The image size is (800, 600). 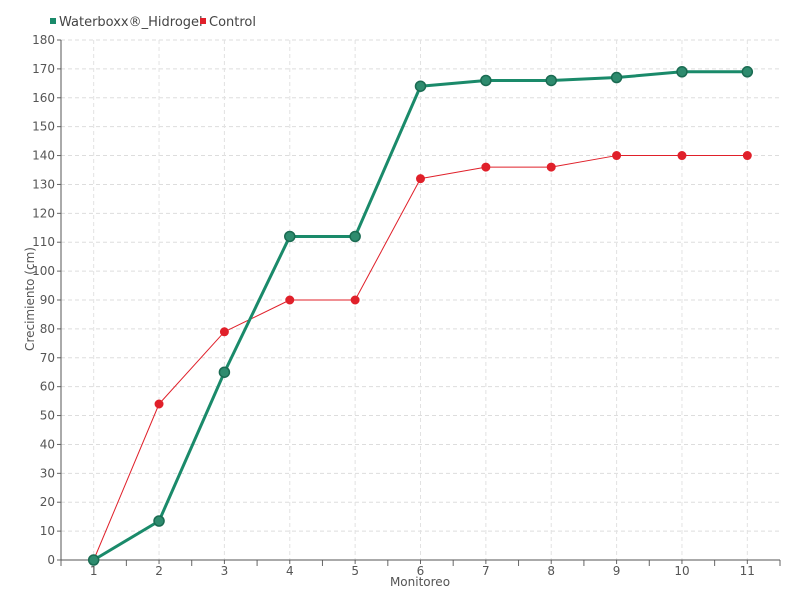 I want to click on y-axis-title: Crecimiento (cm), so click(x=30, y=299).